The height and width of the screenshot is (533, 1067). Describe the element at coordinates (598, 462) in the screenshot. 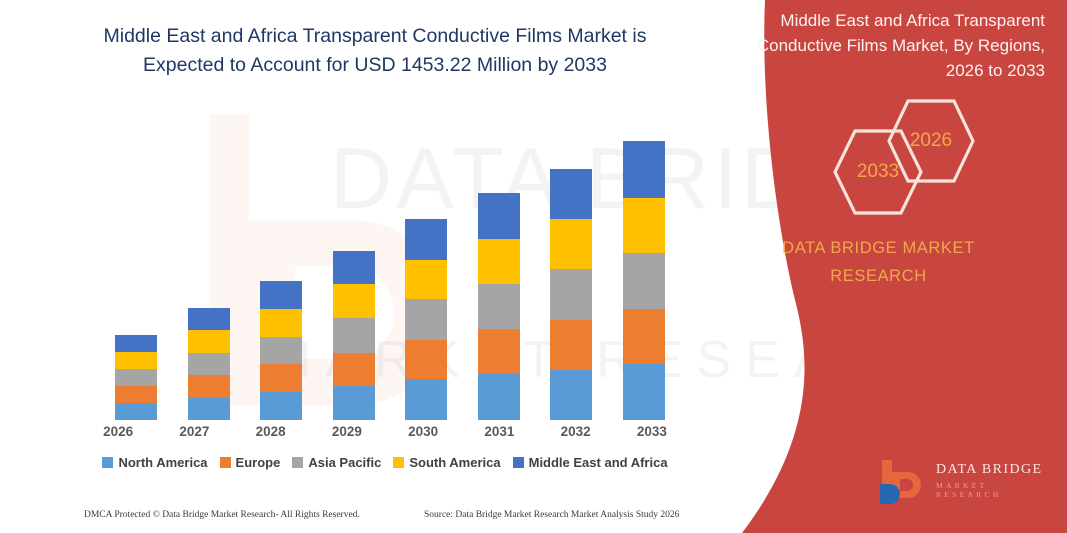

I see `legend-label: Middle East and Africa` at that location.